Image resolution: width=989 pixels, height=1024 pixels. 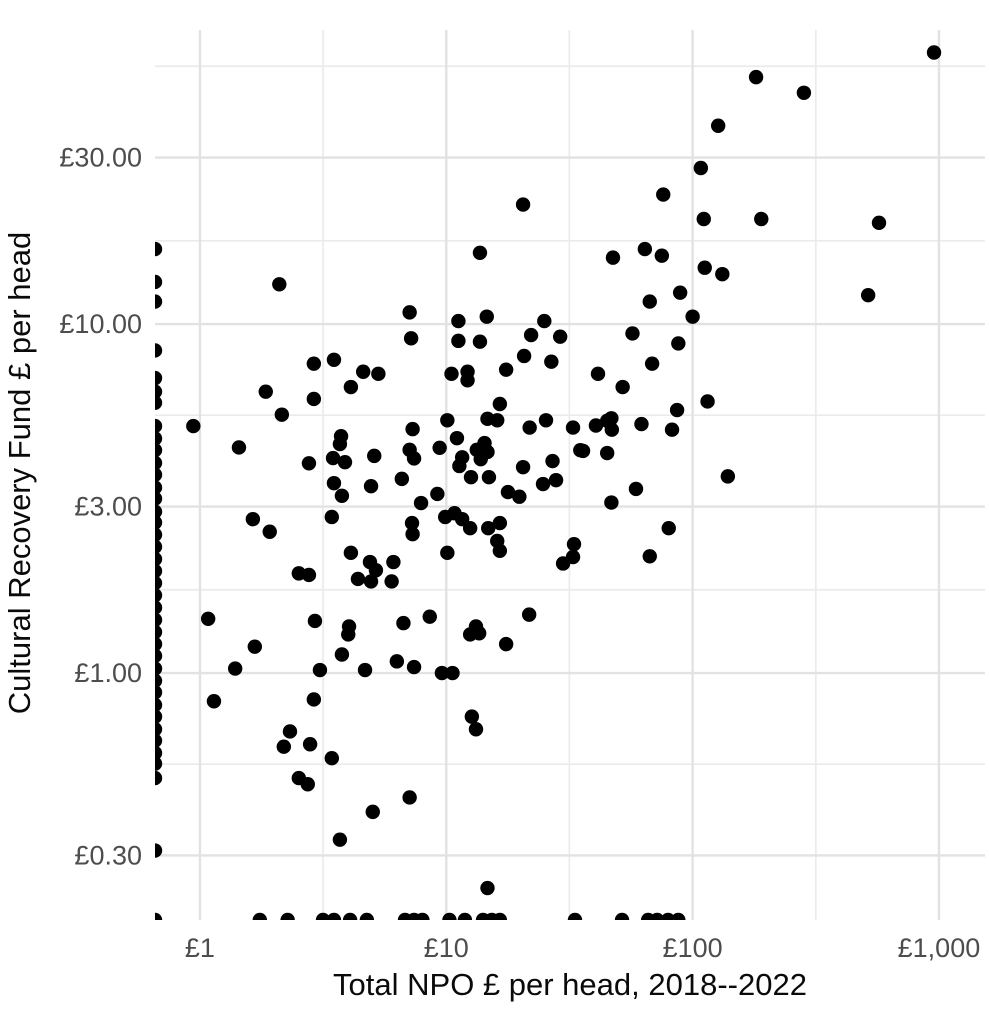 I want to click on y-tick-label: £1.00, so click(x=108, y=673).